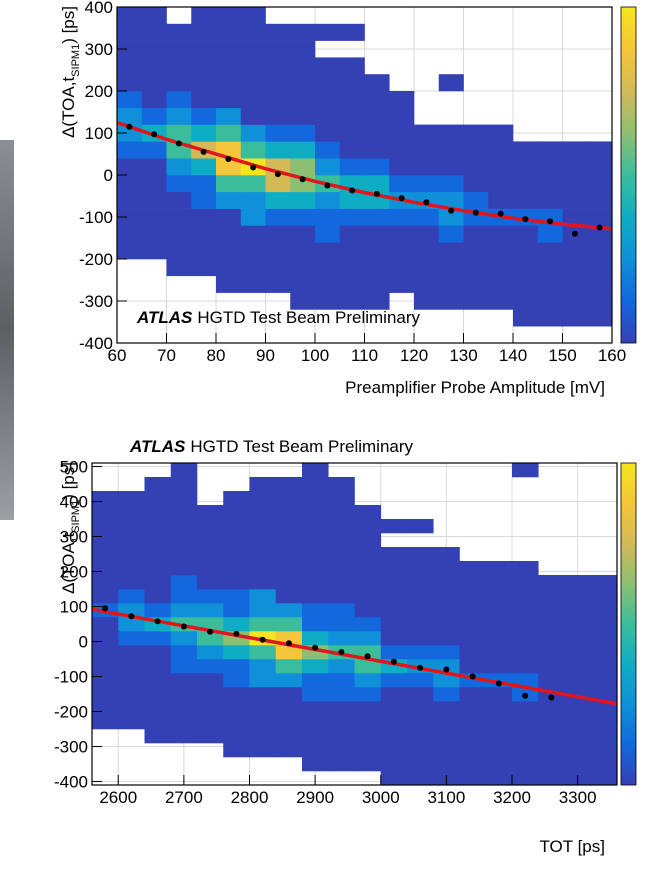 The width and height of the screenshot is (654, 872). Describe the element at coordinates (96, 343) in the screenshot. I see `y-tick-label: -400` at that location.